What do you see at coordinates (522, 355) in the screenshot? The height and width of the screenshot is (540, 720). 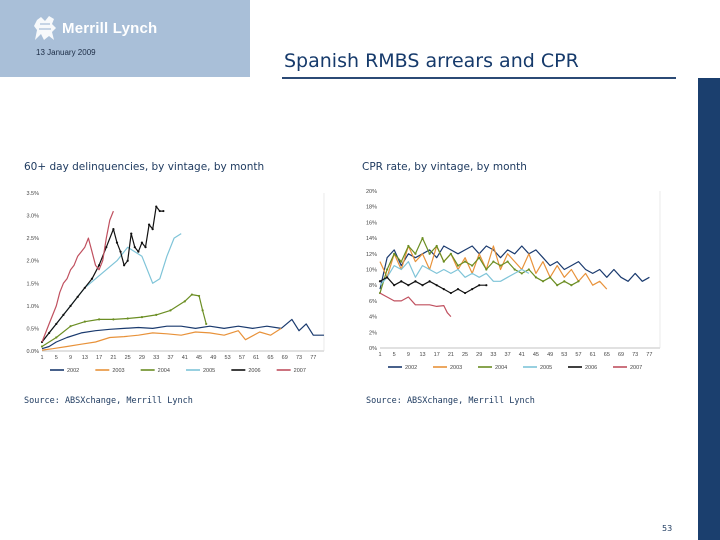 I see `x-tick-label: 41` at bounding box center [522, 355].